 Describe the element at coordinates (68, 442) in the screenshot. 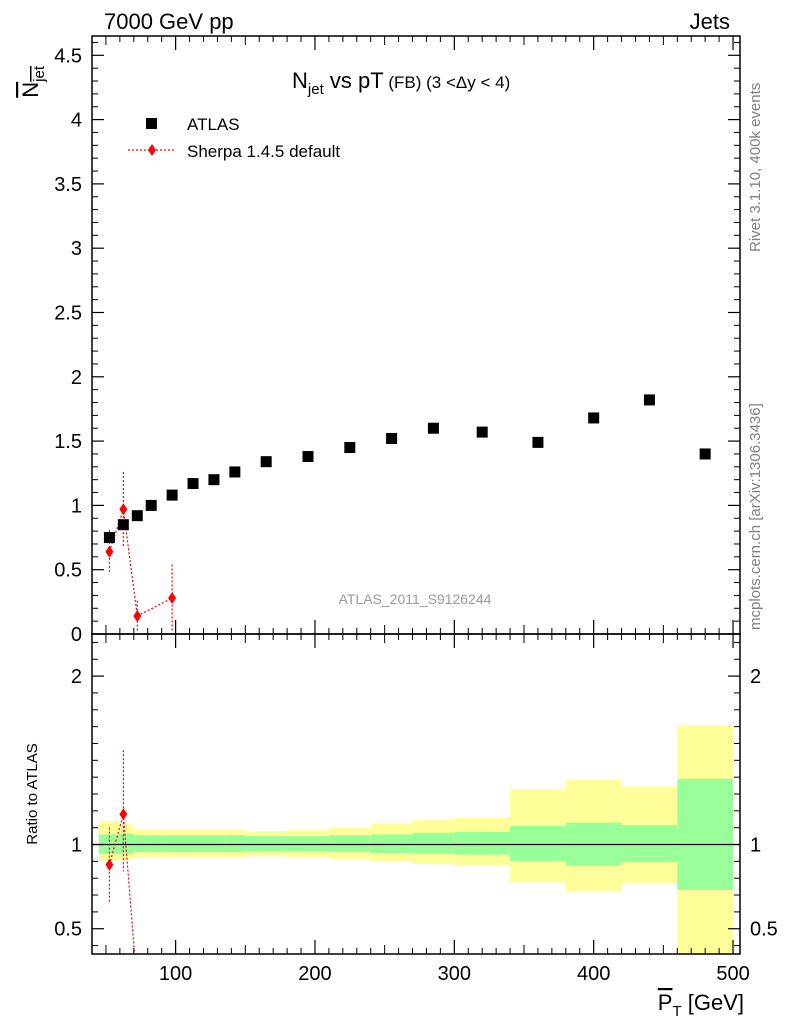

I see `main-y-tick-label: 1.5` at that location.